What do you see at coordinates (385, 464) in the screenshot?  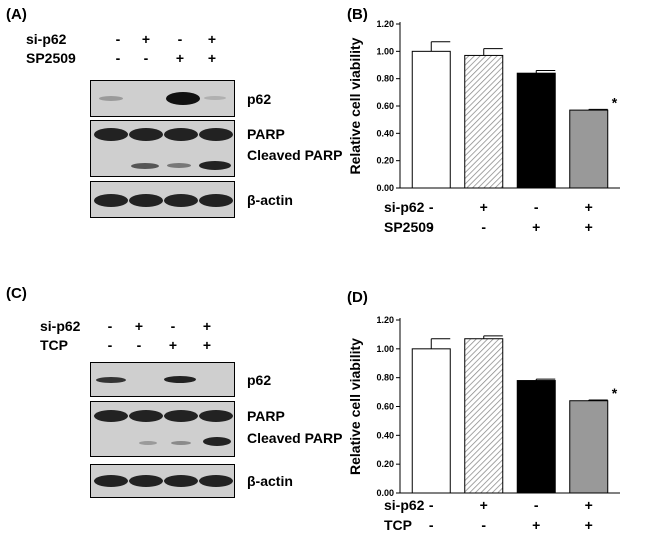 I see `panel-d-y-tick-label: 0.20` at bounding box center [385, 464].